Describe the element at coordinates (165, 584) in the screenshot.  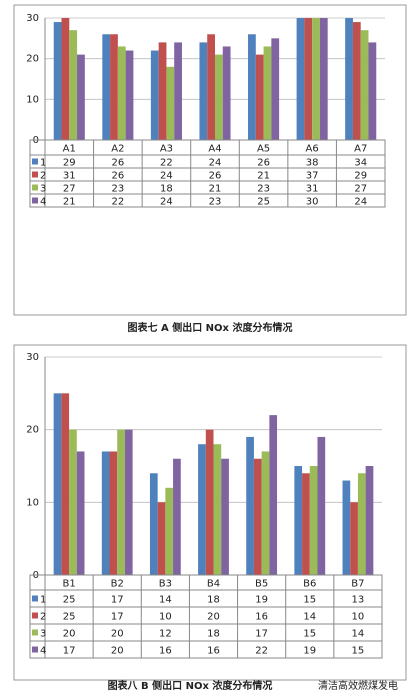
I see `x-tick-label: B3` at that location.